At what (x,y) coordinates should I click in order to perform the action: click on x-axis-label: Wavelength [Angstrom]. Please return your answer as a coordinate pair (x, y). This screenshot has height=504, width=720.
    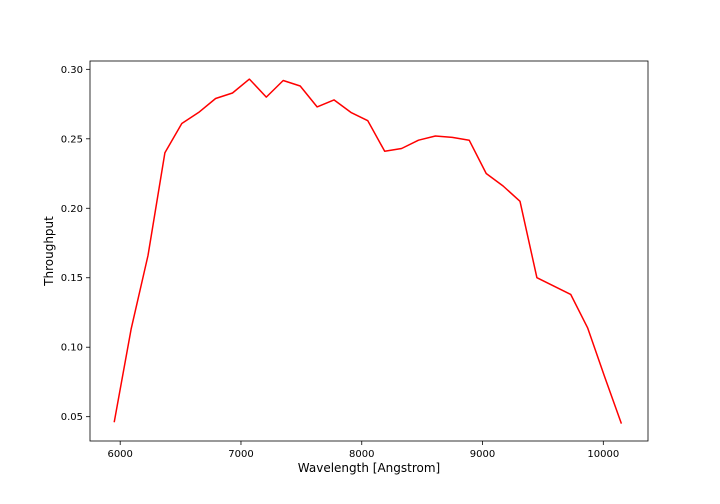
    Looking at the image, I should click on (369, 468).